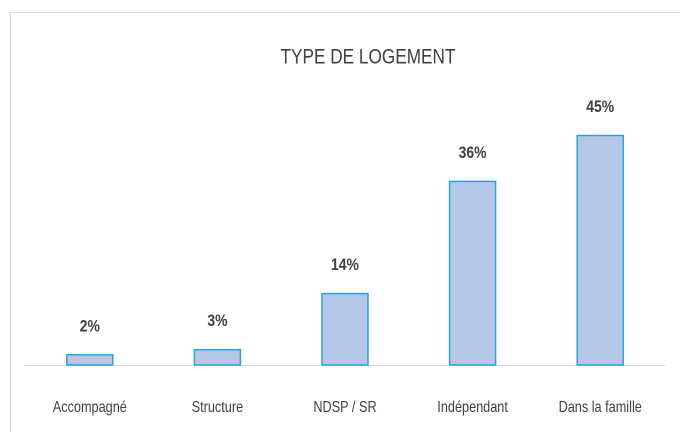 The image size is (680, 432). Describe the element at coordinates (600, 407) in the screenshot. I see `x-tick-label: Dans la famille` at that location.